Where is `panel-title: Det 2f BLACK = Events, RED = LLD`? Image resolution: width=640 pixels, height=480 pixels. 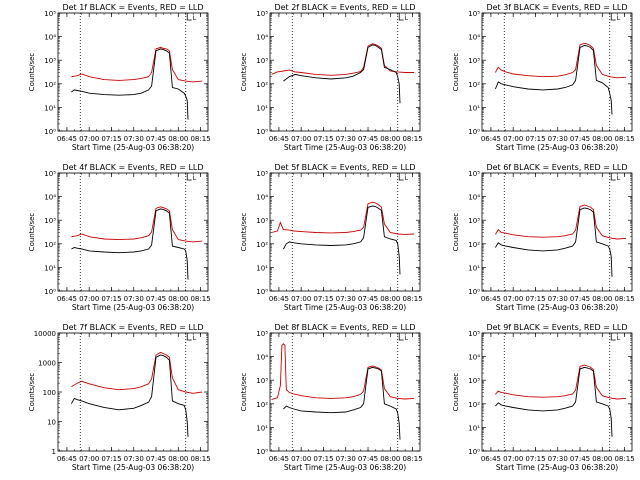 panel-title: Det 2f BLACK = Events, RED = LLD is located at coordinates (344, 7).